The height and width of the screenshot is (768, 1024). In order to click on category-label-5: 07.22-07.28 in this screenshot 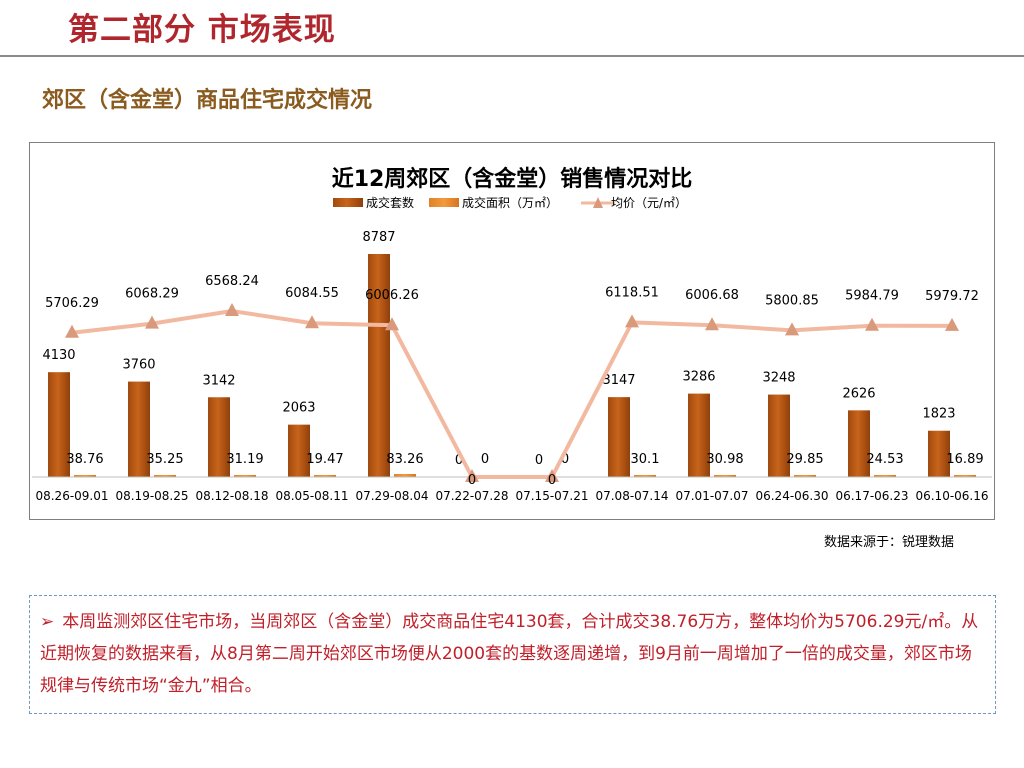, I will do `click(471, 496)`.